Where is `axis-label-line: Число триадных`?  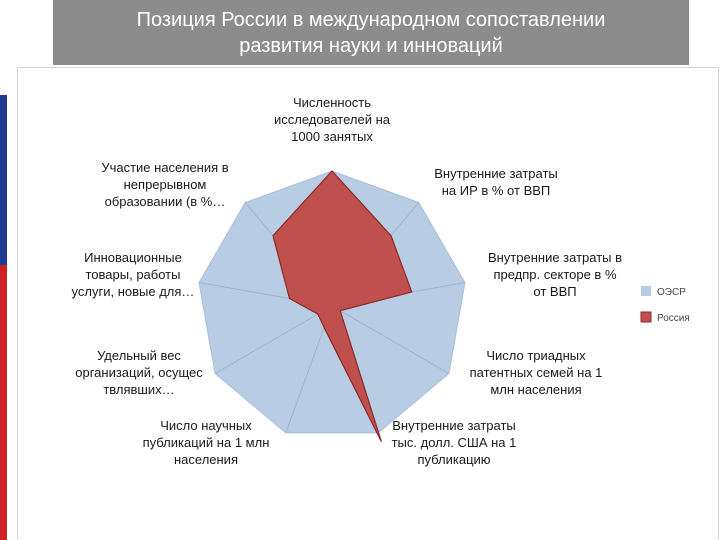 axis-label-line: Число триадных is located at coordinates (536, 355).